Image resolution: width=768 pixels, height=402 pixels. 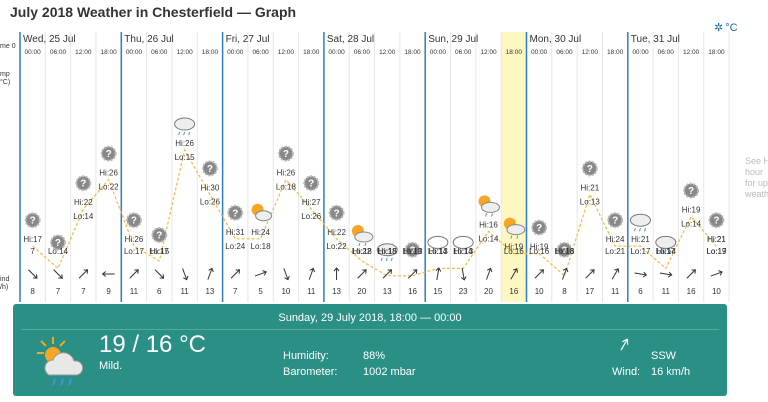 I want to click on side-note-line: for up, so click(x=756, y=183).